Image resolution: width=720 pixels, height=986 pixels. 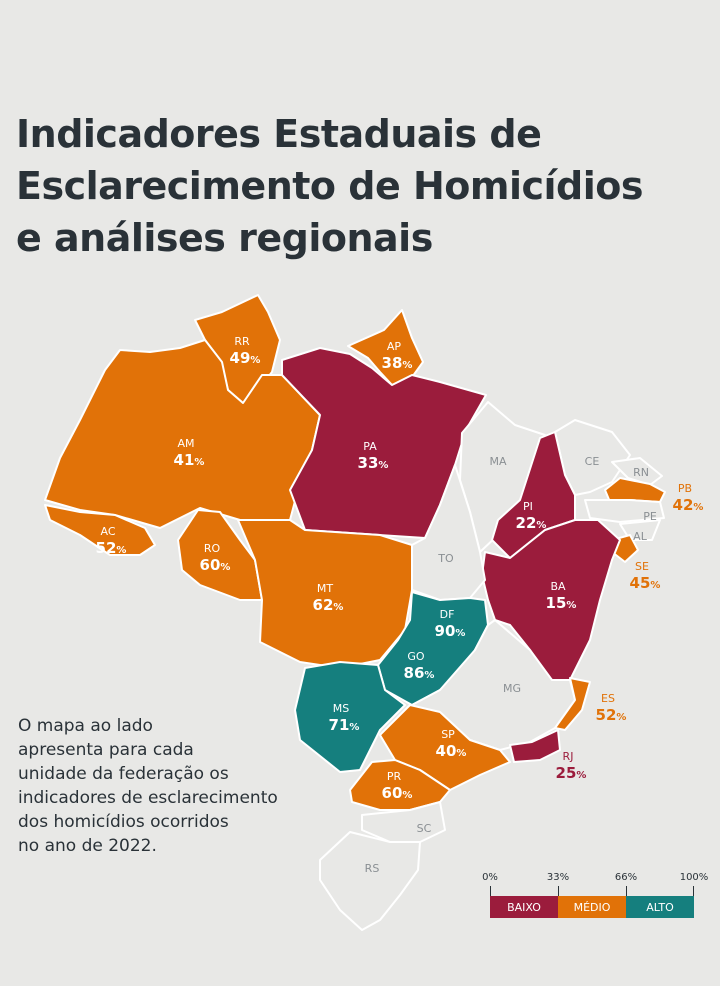 I want to click on state-mt, so click(x=325, y=594).